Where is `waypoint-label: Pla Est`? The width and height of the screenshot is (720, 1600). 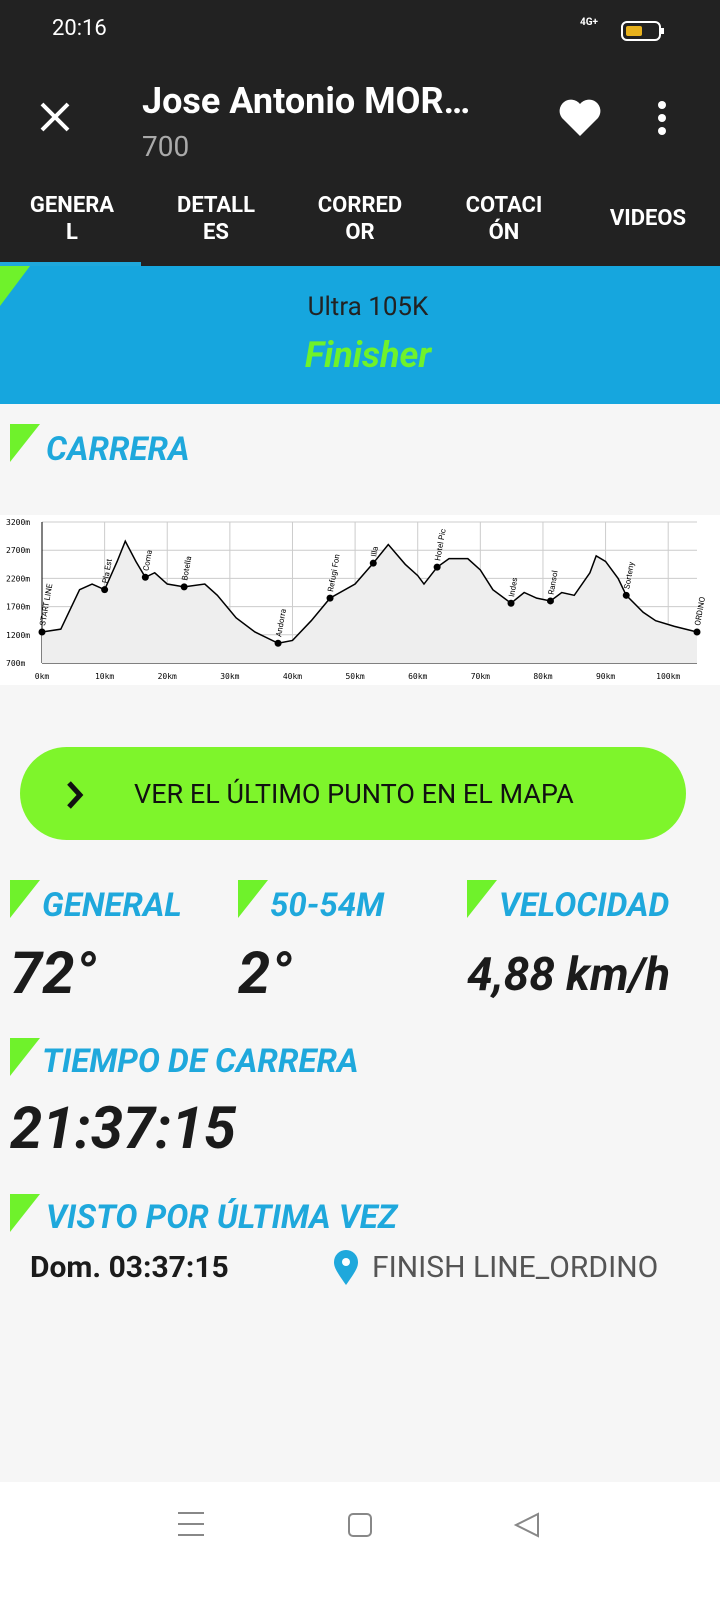
waypoint-label: Pla Est is located at coordinates (107, 571).